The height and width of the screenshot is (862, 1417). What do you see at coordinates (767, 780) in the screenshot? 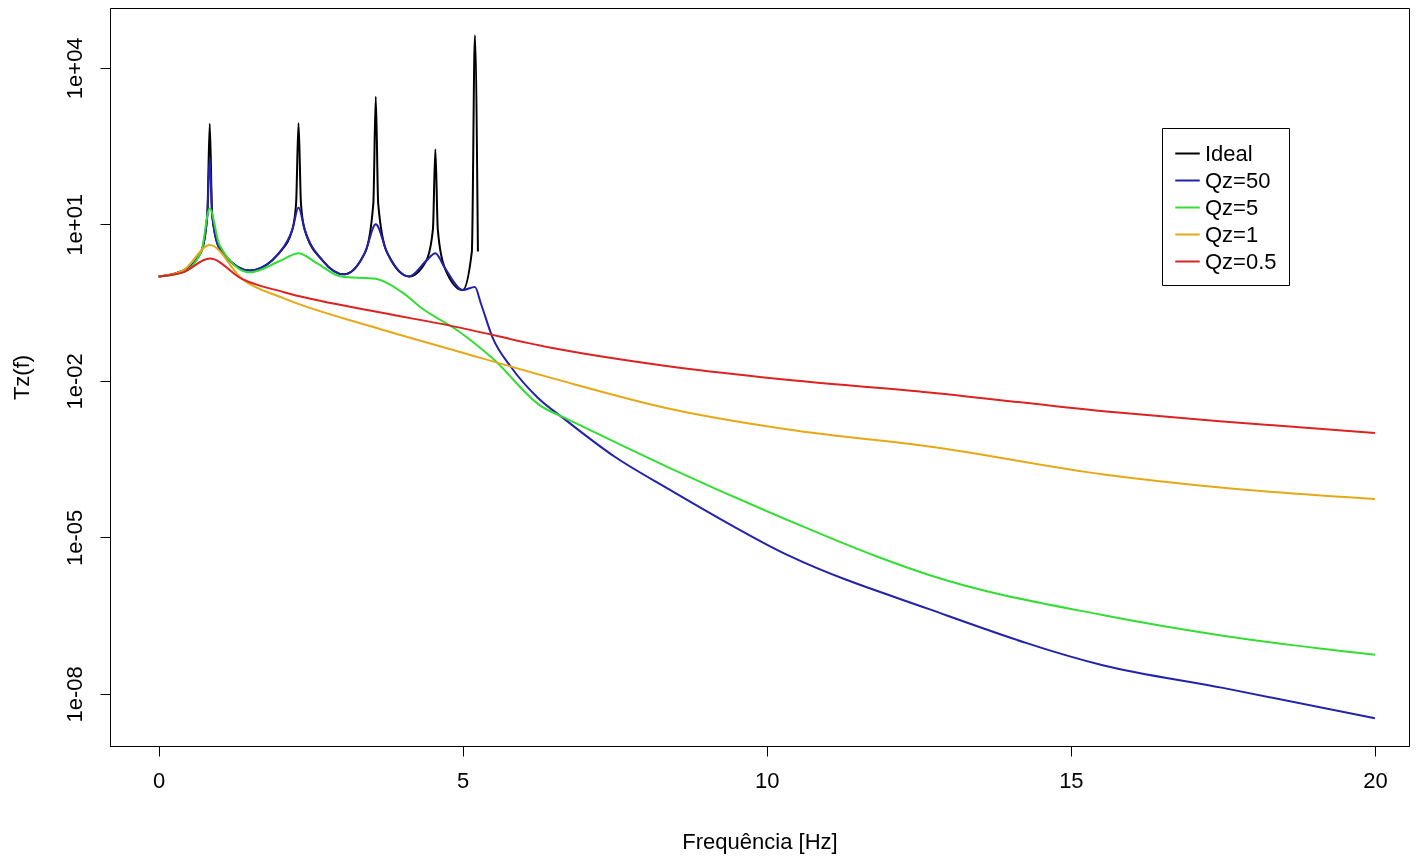
I see `x-tick-label: 10` at bounding box center [767, 780].